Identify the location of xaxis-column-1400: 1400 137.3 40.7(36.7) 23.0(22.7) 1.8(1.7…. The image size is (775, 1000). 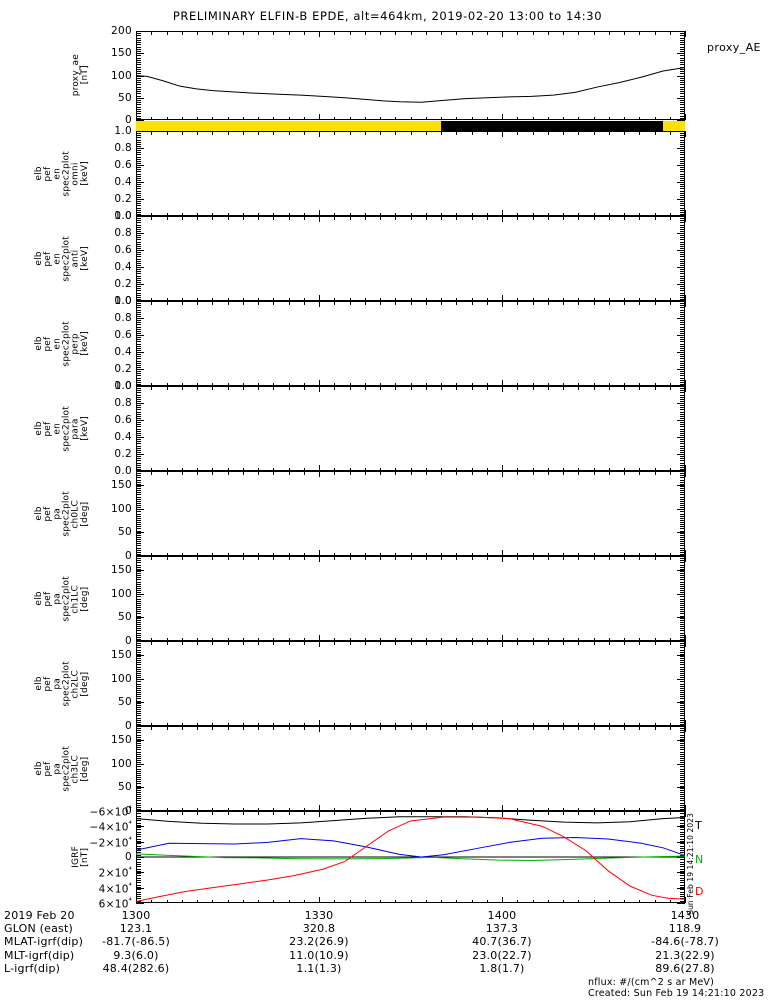
(502, 942).